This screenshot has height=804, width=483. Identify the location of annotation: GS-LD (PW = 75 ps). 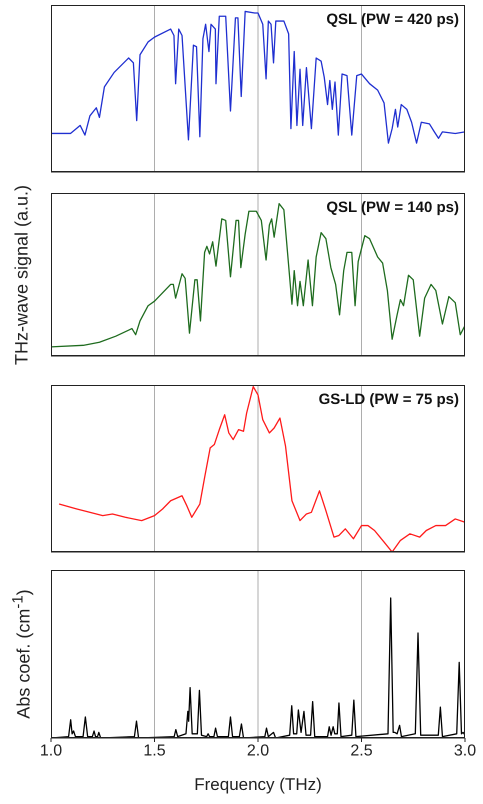
(388, 399).